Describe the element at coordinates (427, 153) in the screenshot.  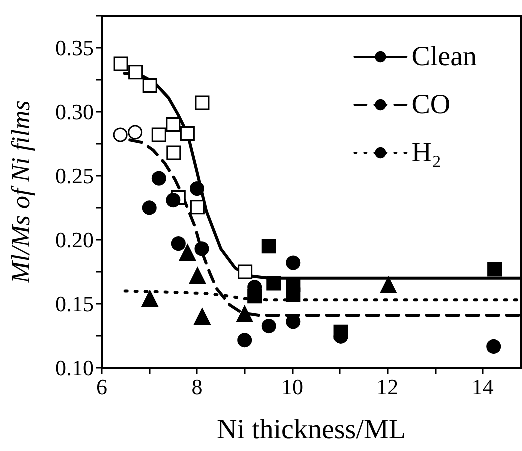
I see `legend-label: H₂` at that location.